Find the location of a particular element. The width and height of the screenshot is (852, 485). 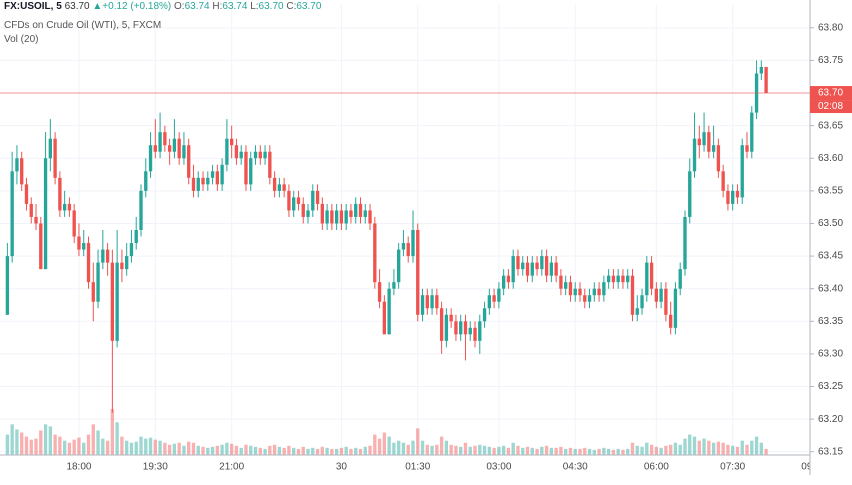

ohlc-key: O: is located at coordinates (179, 6).